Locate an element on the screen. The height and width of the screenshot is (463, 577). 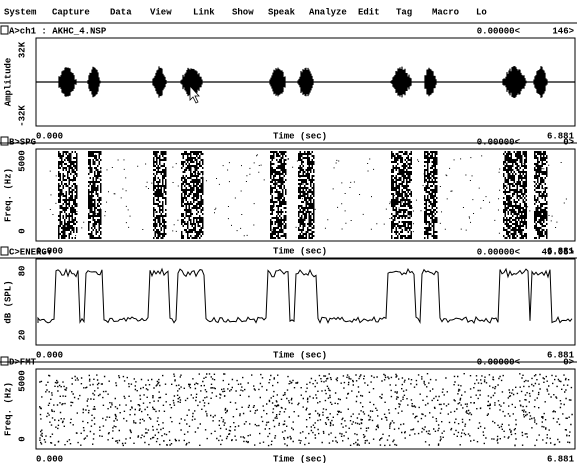
menu-item: Macro is located at coordinates (445, 12).